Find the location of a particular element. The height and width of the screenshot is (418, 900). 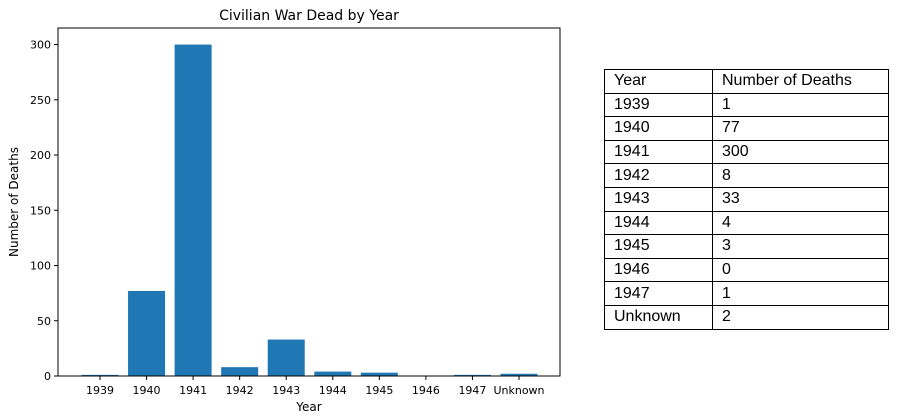

y-axis: 0 50 100 150 200 250 300 is located at coordinates (44, 211).